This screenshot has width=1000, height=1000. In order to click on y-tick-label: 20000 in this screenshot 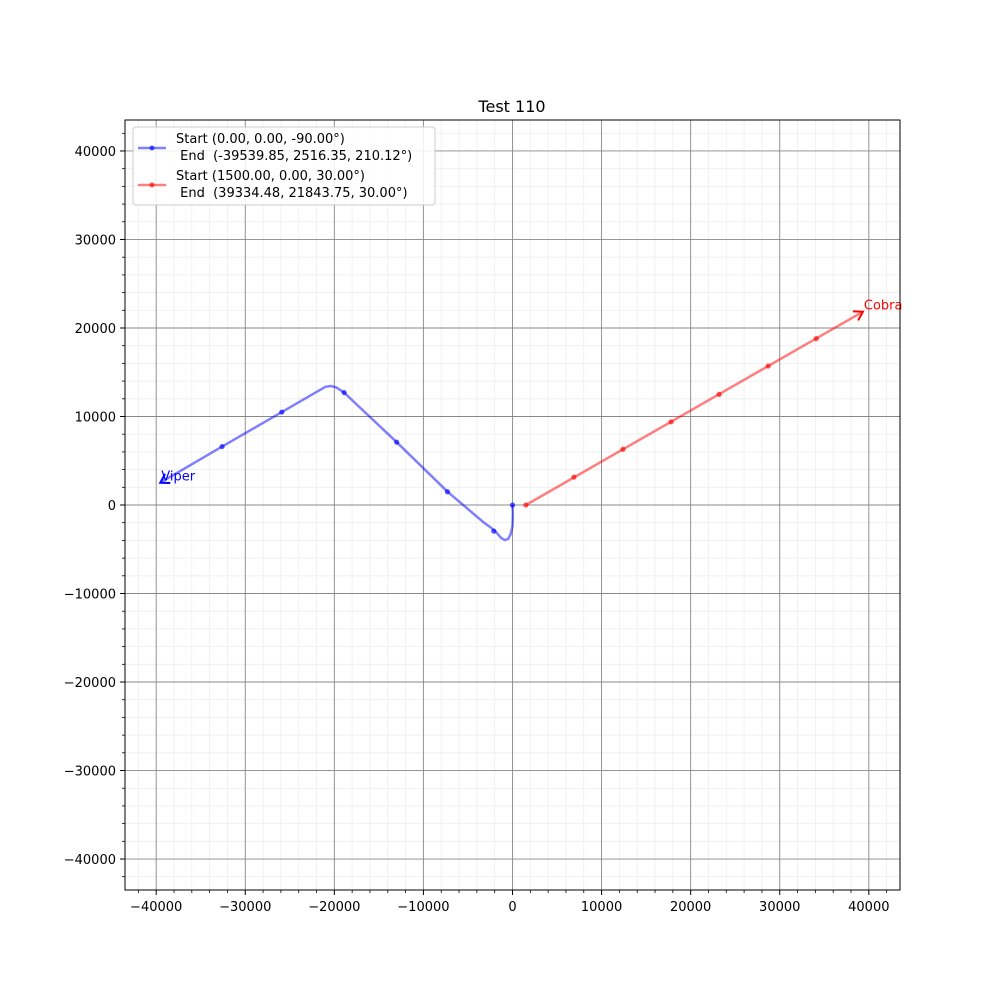, I will do `click(95, 329)`.